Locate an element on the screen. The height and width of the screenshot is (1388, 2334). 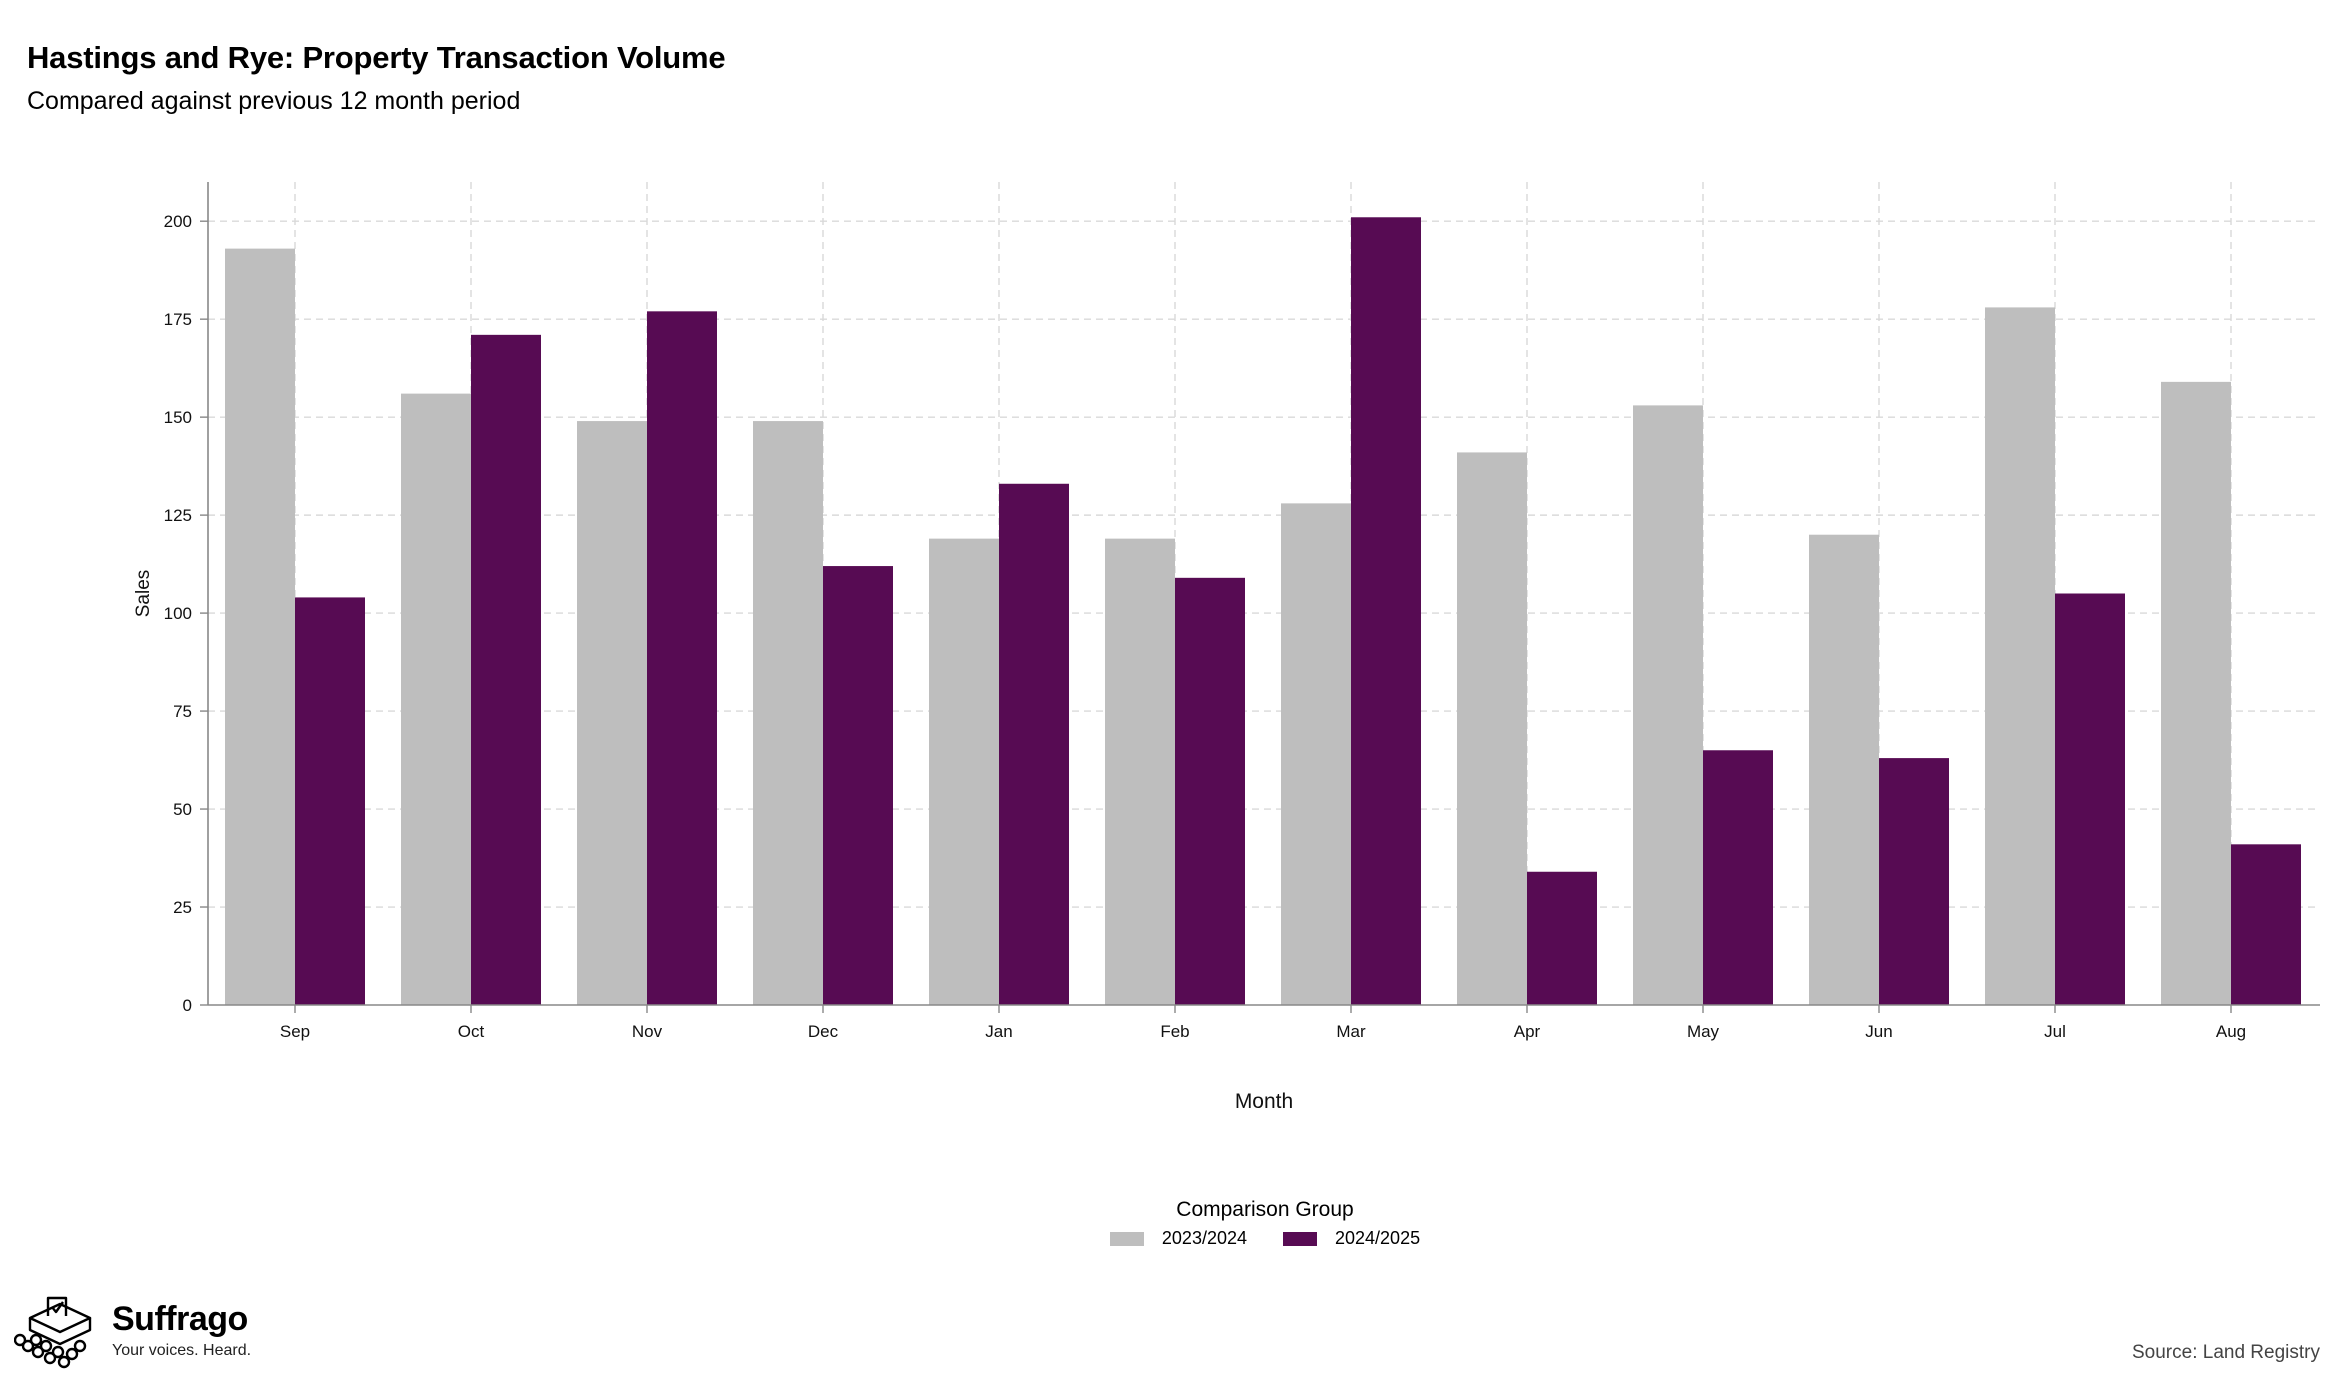
x-tick-label: Aug is located at coordinates (2231, 1031).